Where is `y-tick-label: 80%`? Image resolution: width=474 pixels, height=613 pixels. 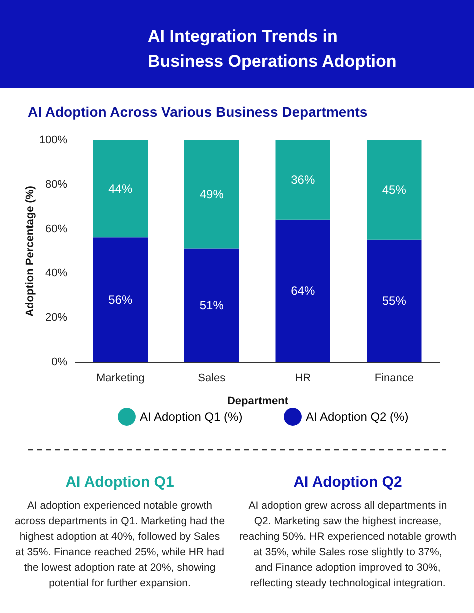 y-tick-label: 80% is located at coordinates (56, 184).